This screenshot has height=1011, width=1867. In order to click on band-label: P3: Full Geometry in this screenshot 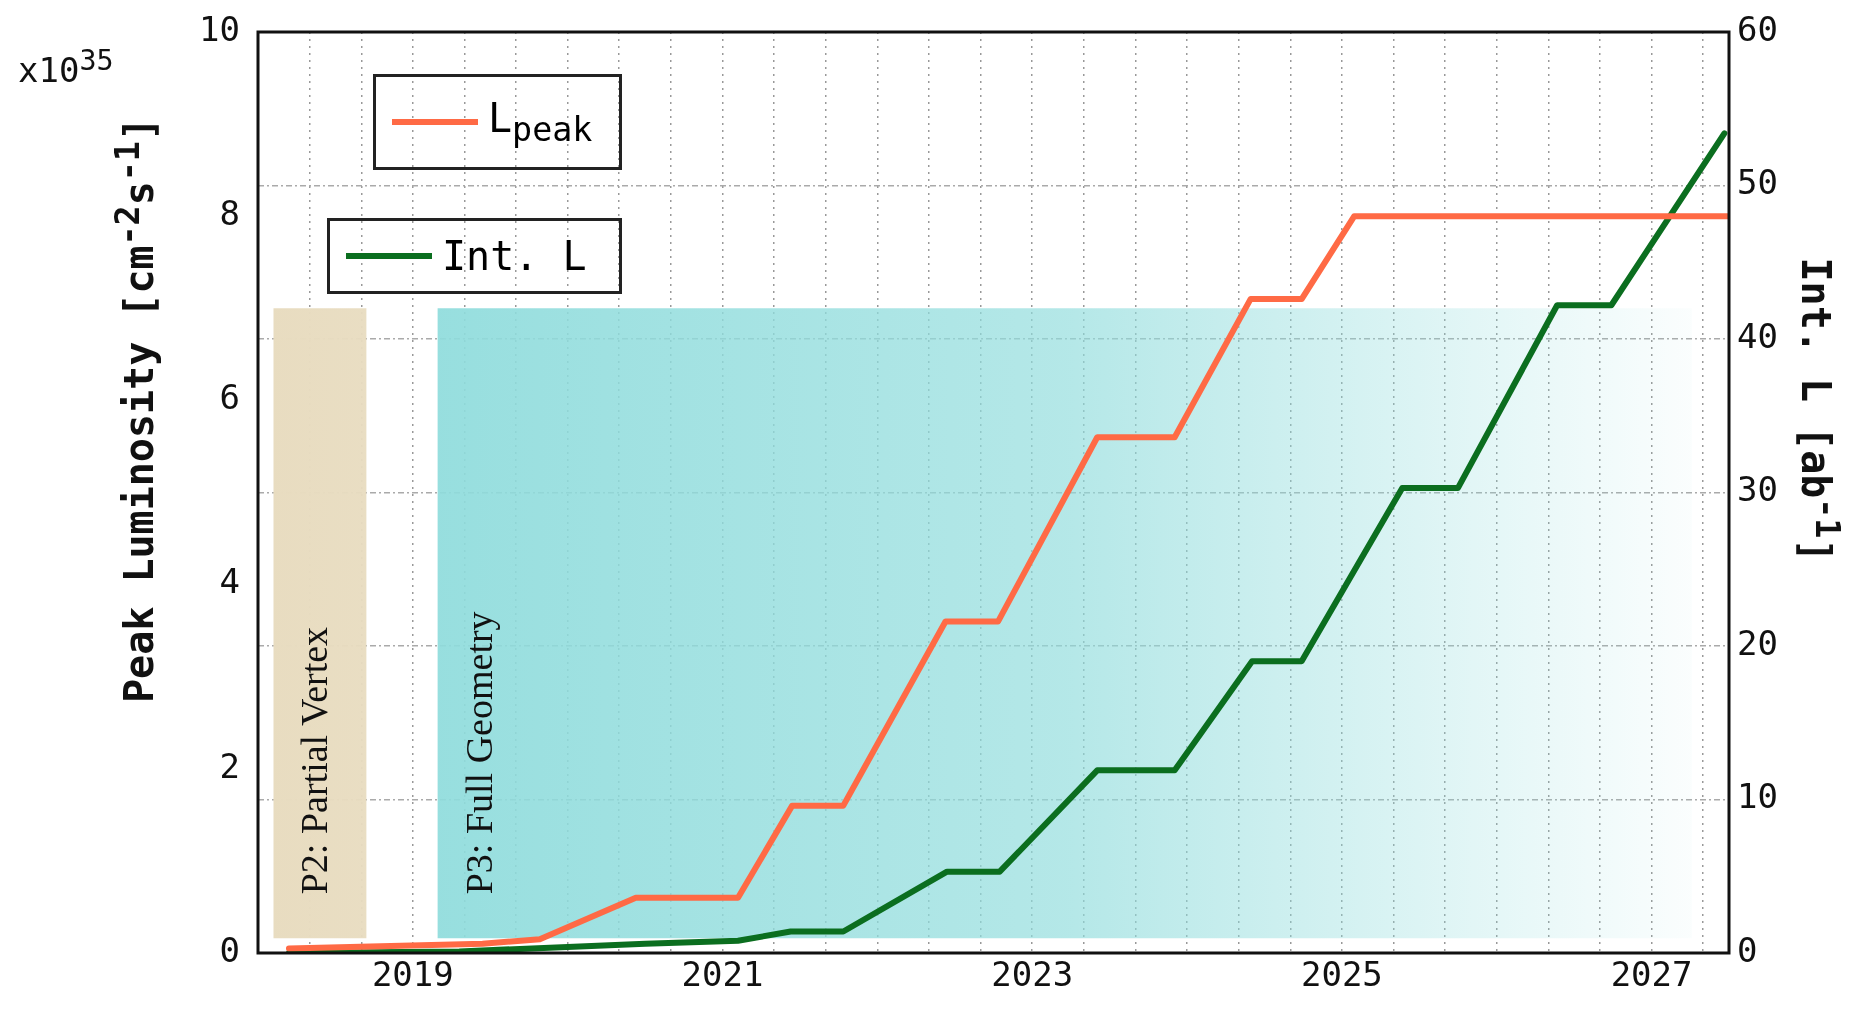, I will do `click(478, 753)`.